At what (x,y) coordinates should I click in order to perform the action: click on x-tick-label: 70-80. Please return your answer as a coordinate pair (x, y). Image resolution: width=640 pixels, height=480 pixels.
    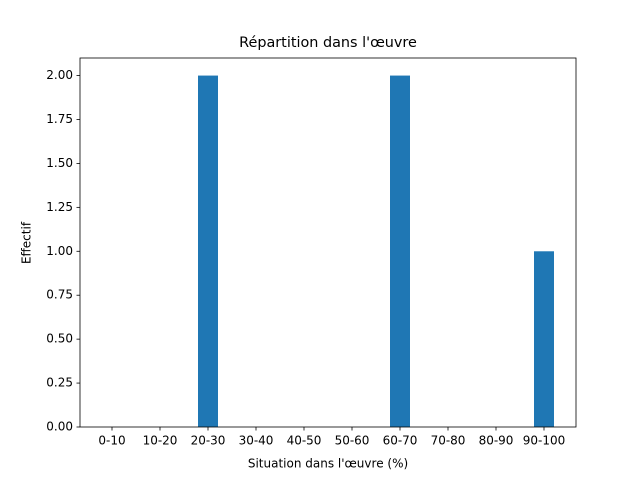
    Looking at the image, I should click on (448, 441).